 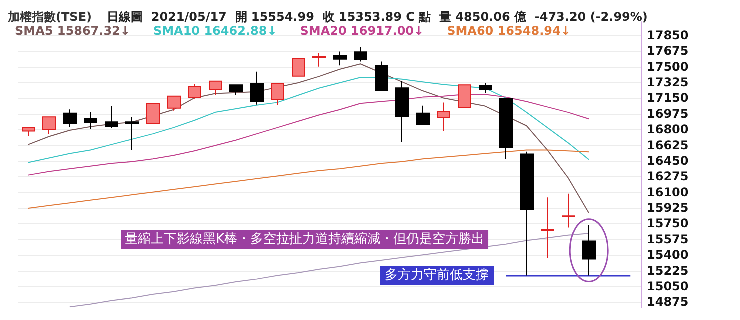 What do you see at coordinates (668, 271) in the screenshot?
I see `y-tick-label: 15225` at bounding box center [668, 271].